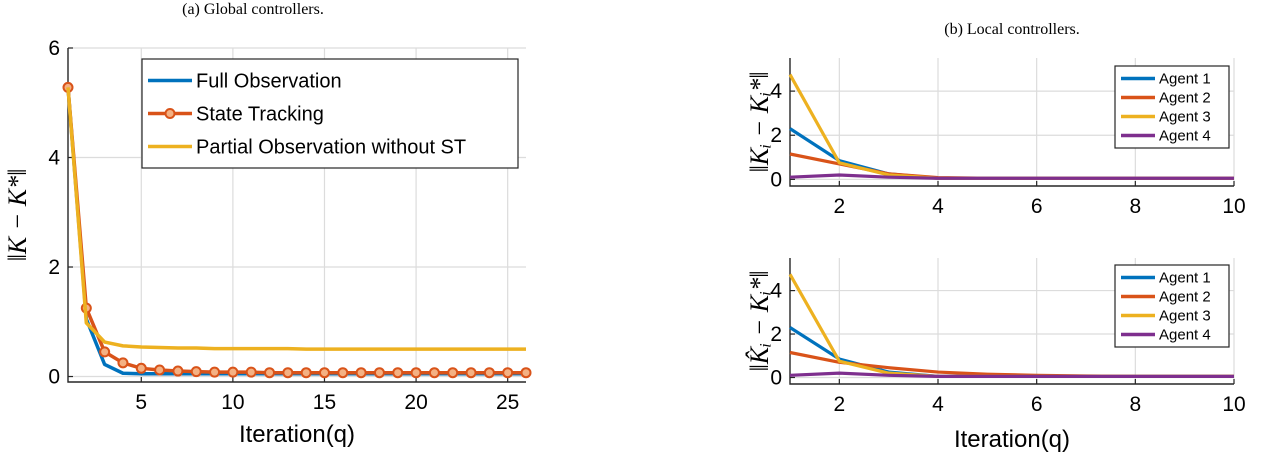  Describe the element at coordinates (331, 148) in the screenshot. I see `legend-label: Partial Observation without ST` at that location.